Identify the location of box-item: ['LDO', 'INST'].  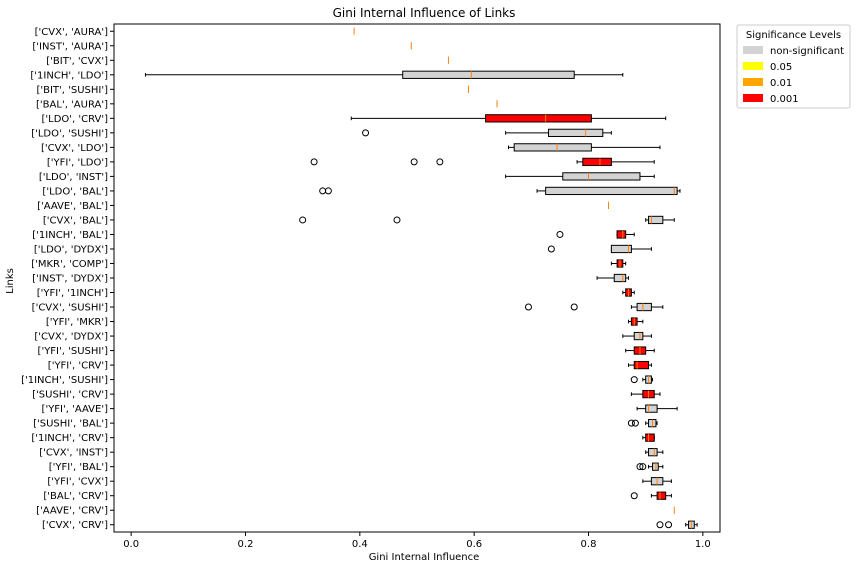
(347, 177).